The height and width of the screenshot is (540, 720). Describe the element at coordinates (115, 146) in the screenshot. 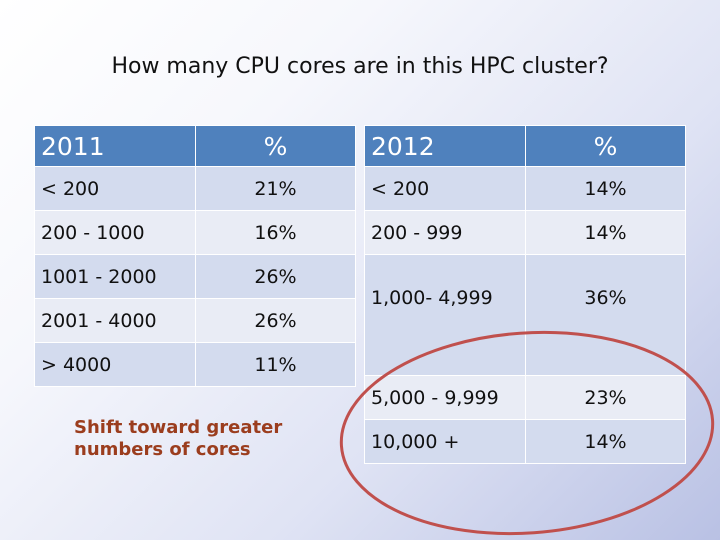

I see `header-year: 2011` at that location.